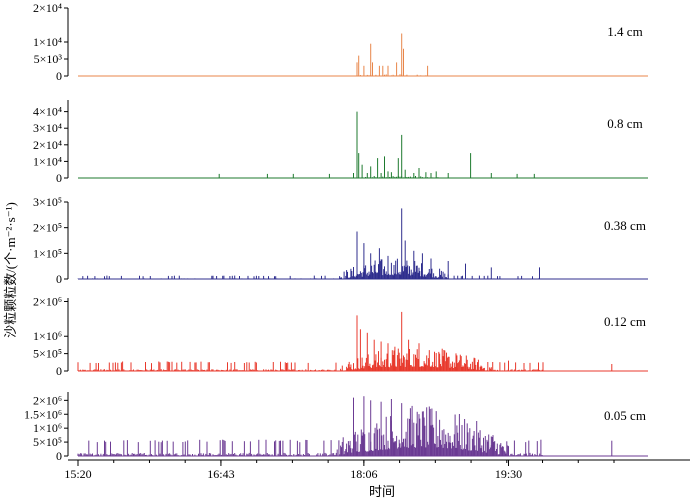 This screenshot has width=700, height=501. What do you see at coordinates (43, 414) in the screenshot?
I see `y-tick-label: 1.5×10⁶` at bounding box center [43, 414].